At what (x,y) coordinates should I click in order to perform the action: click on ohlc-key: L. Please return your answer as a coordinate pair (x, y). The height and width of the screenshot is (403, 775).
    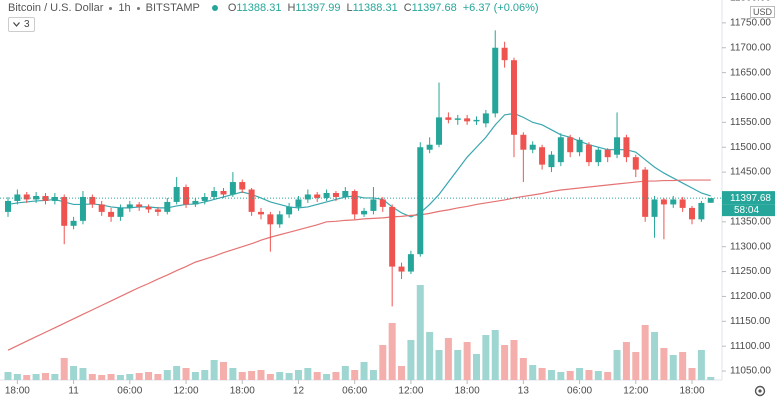
    Looking at the image, I should click on (349, 8).